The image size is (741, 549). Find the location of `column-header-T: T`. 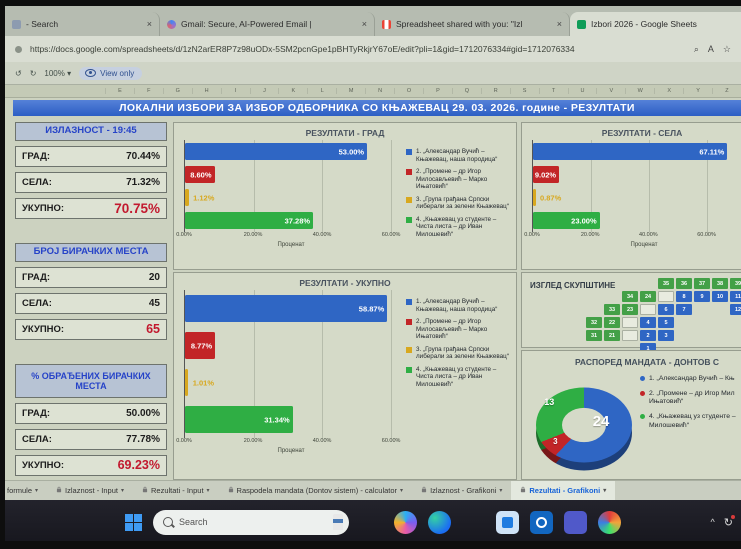

column-header-T: T is located at coordinates (553, 91).